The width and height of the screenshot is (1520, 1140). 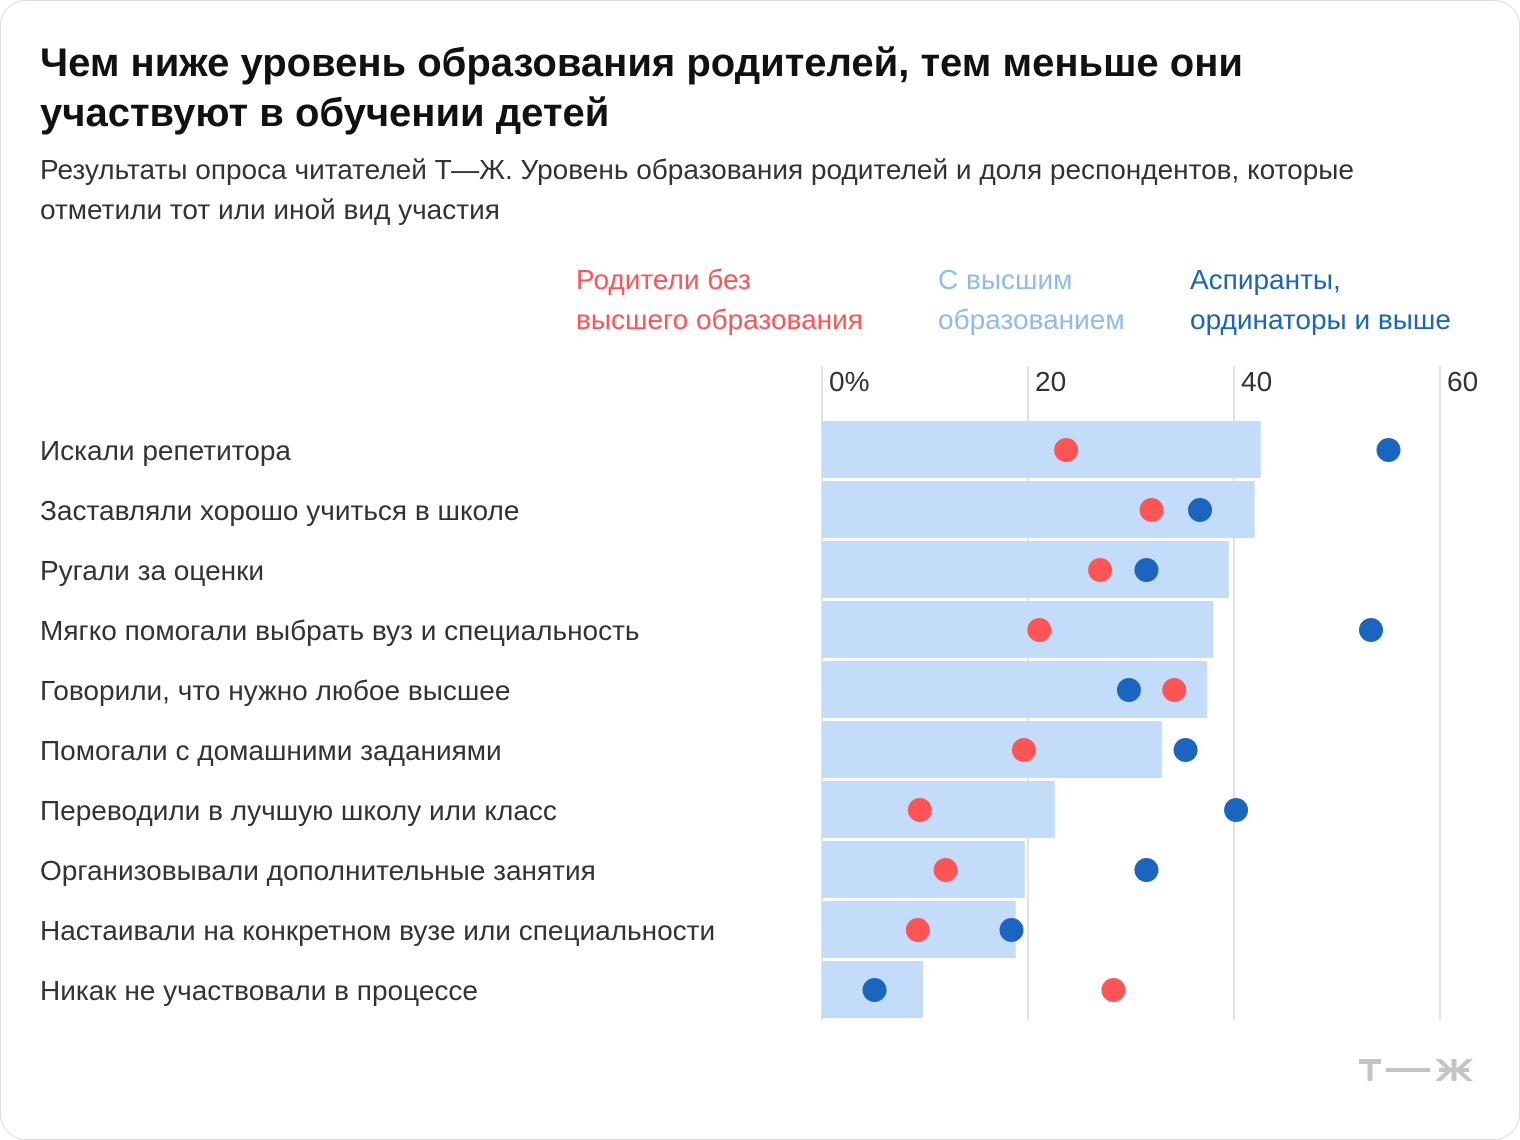 I want to click on legend-higher-line2: образованием, so click(x=1031, y=319).